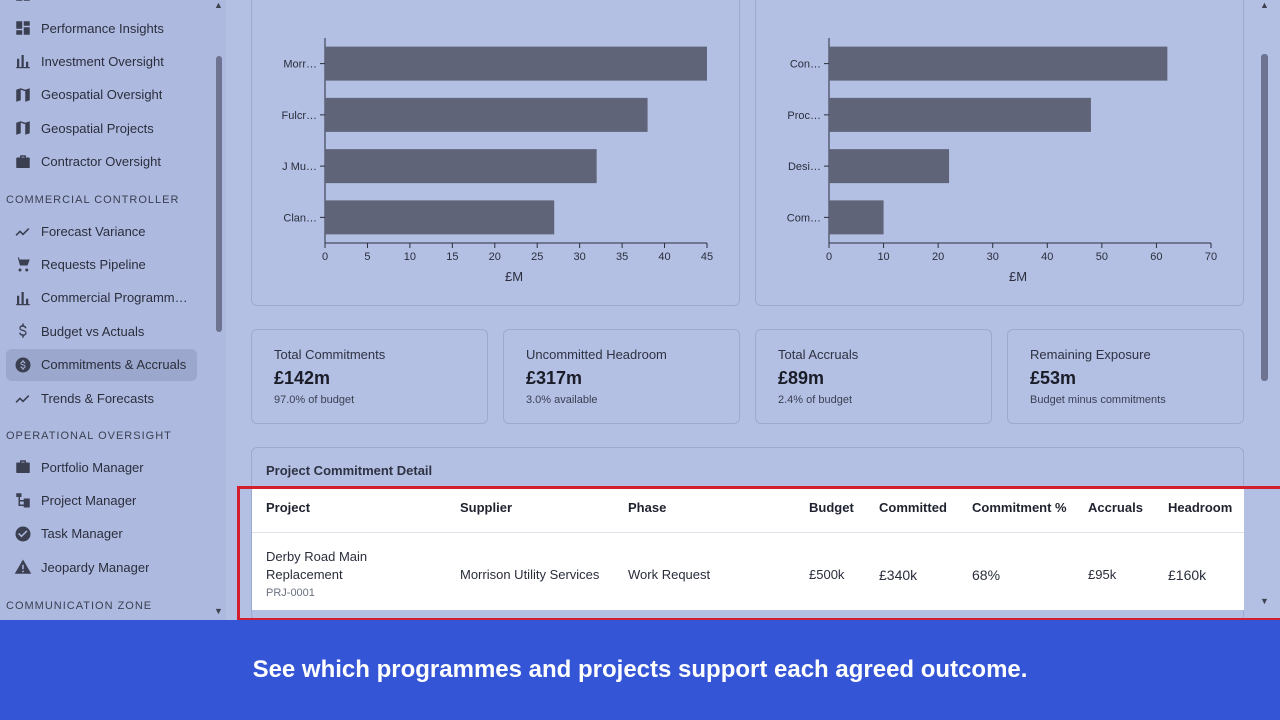  I want to click on sidebar-item-label: Commitments & Accruals, so click(114, 365).